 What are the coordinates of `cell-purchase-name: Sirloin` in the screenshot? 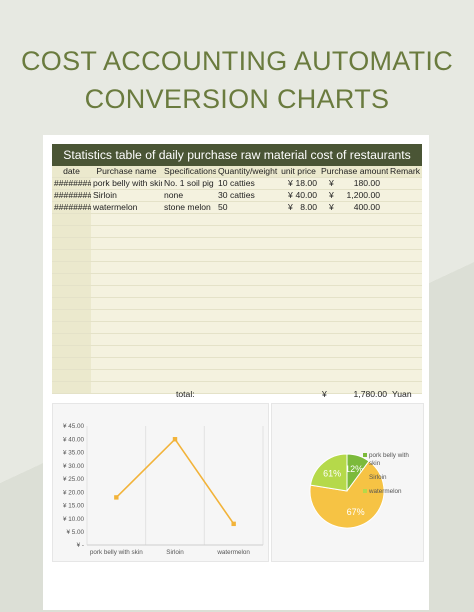 It's located at (126, 195).